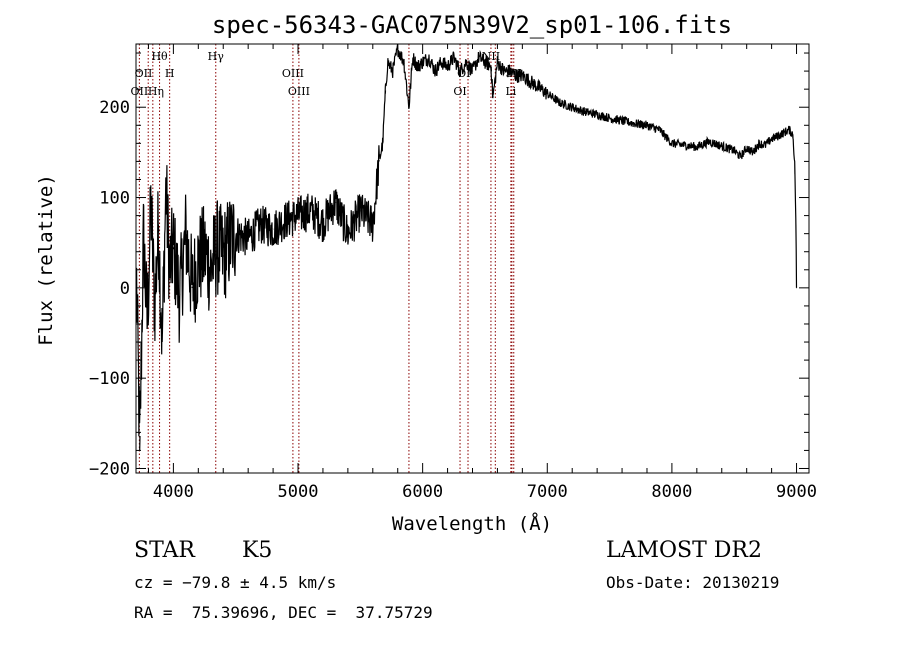 The image size is (900, 649). Describe the element at coordinates (159, 56) in the screenshot. I see `spectral-line-label: Hθ` at that location.